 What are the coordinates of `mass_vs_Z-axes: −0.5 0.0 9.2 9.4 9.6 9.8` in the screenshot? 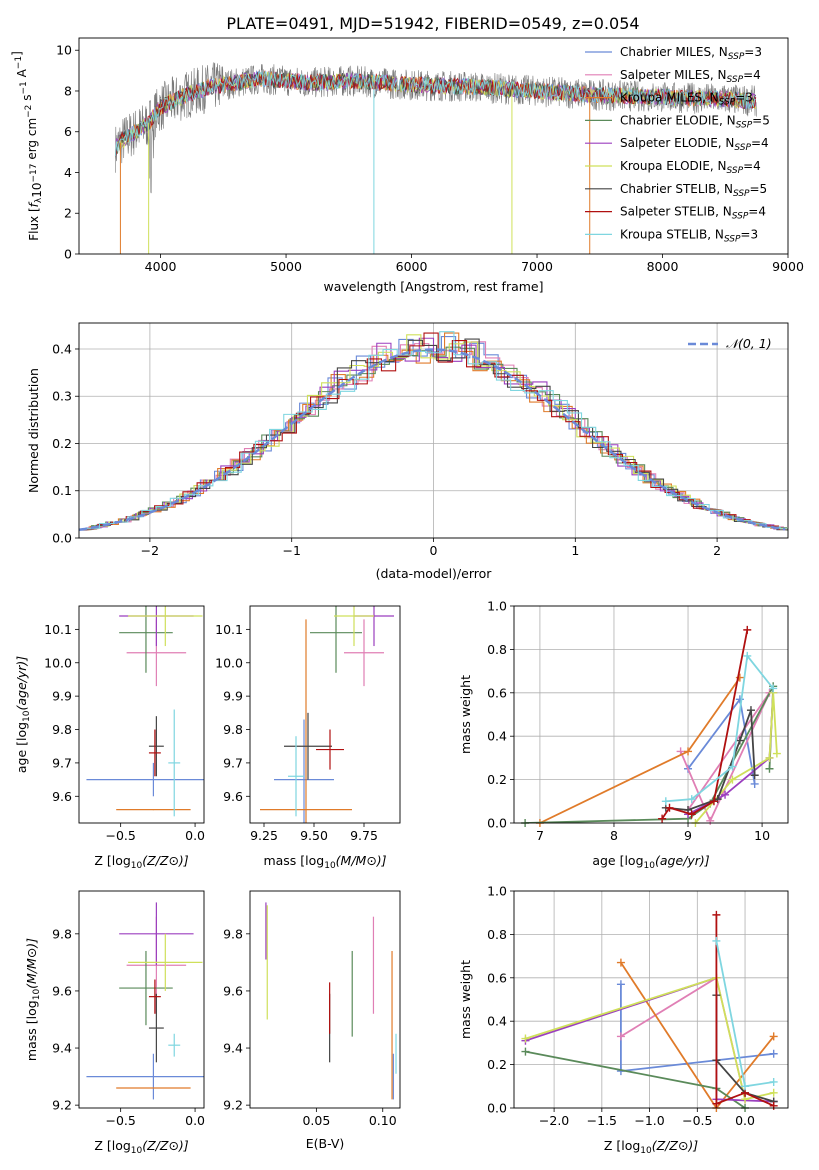 It's located at (128, 1027).